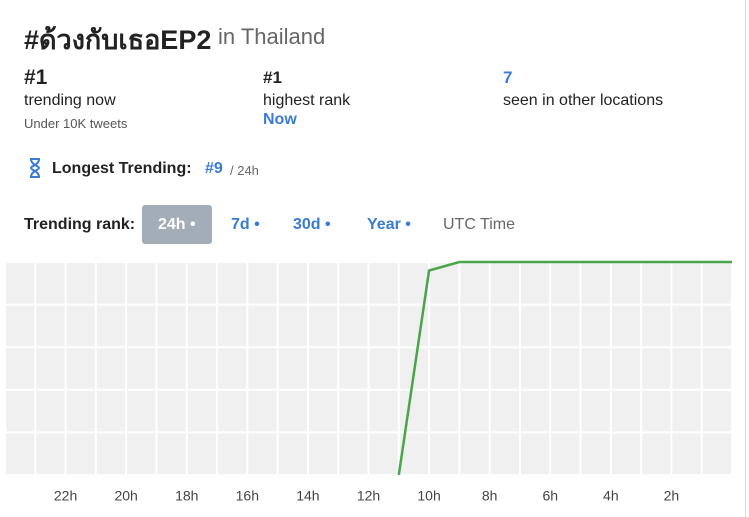 Image resolution: width=749 pixels, height=517 pixels. Describe the element at coordinates (272, 36) in the screenshot. I see `location: in Thailand` at that location.